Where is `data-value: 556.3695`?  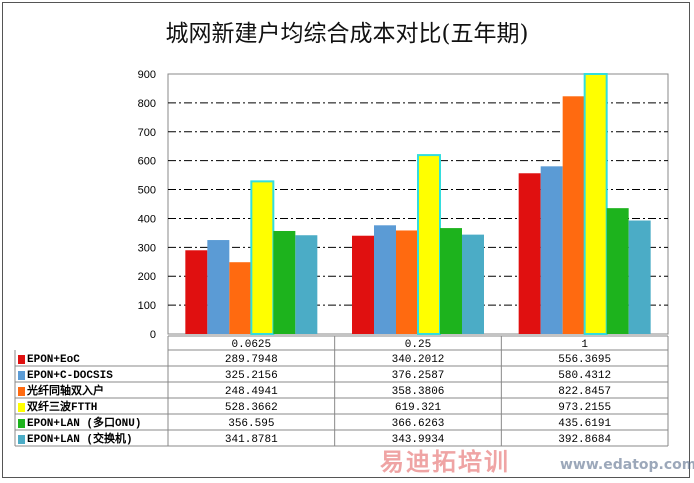 data-value: 556.3695 is located at coordinates (584, 360).